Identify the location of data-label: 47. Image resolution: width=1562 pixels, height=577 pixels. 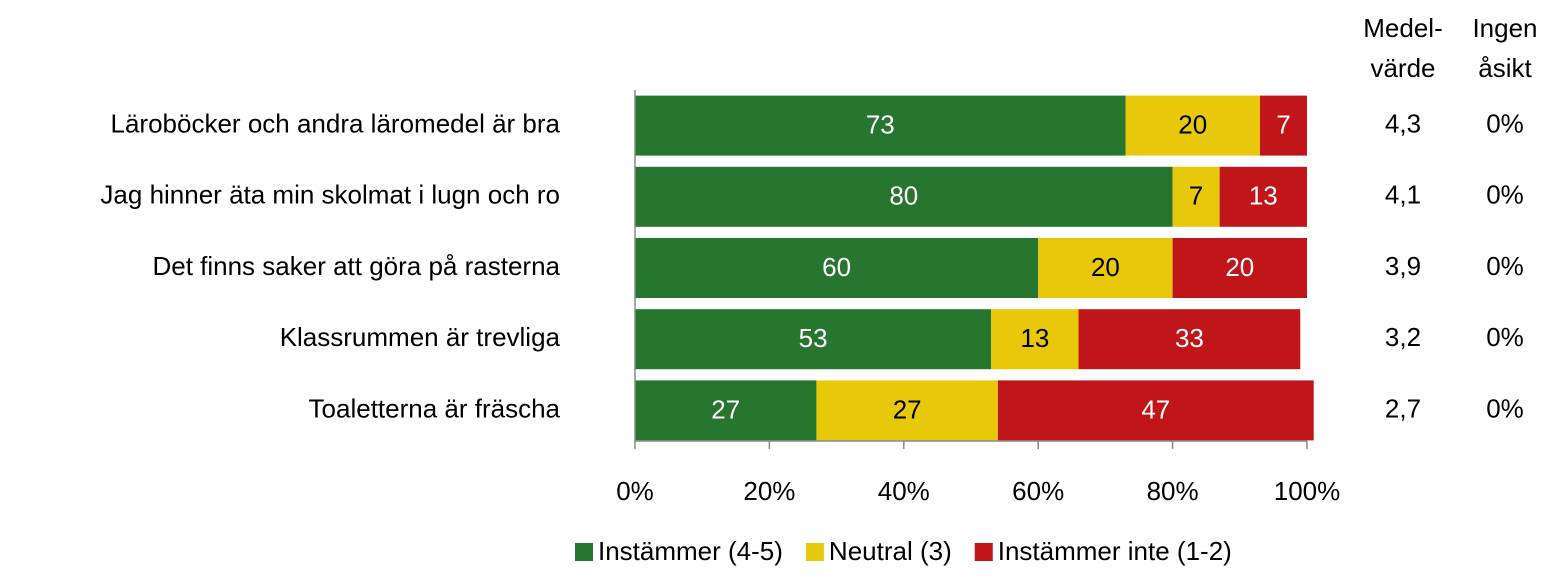
(1155, 409).